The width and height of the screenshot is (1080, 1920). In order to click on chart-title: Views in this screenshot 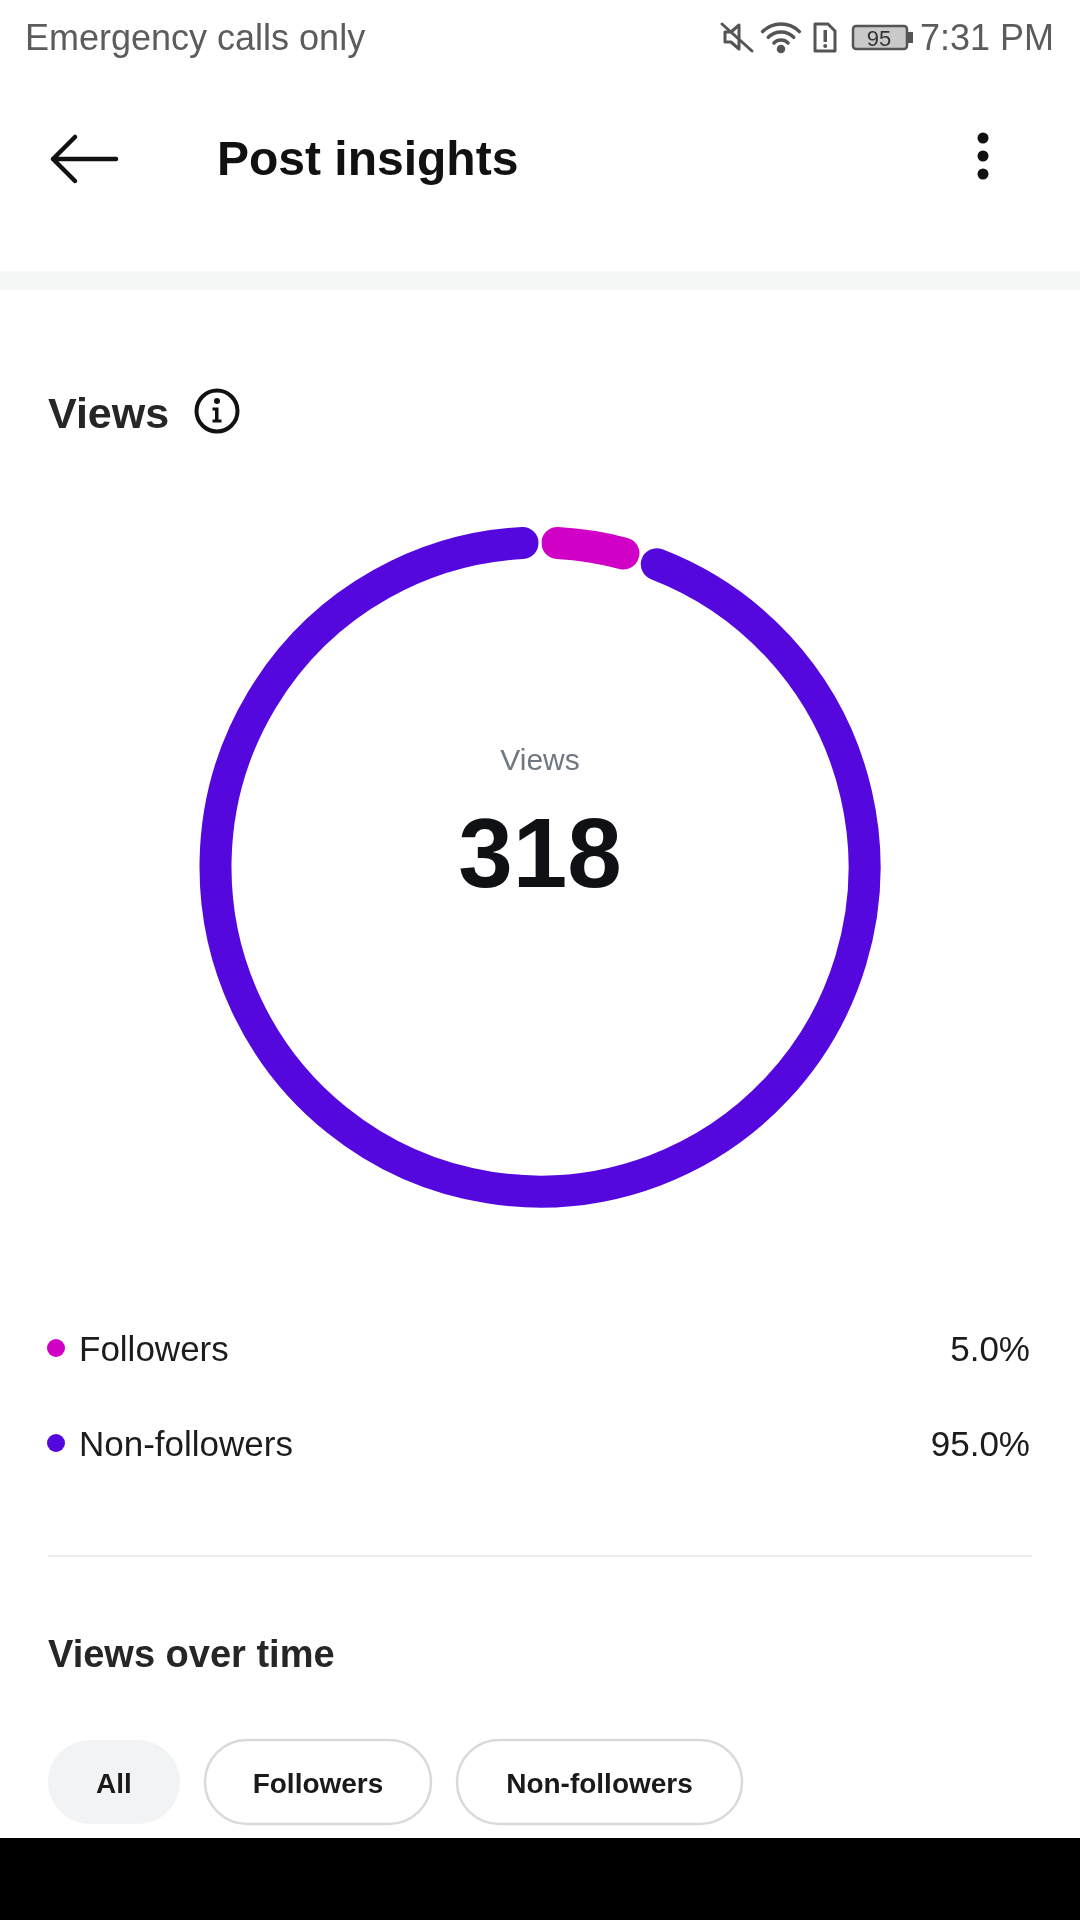, I will do `click(109, 413)`.